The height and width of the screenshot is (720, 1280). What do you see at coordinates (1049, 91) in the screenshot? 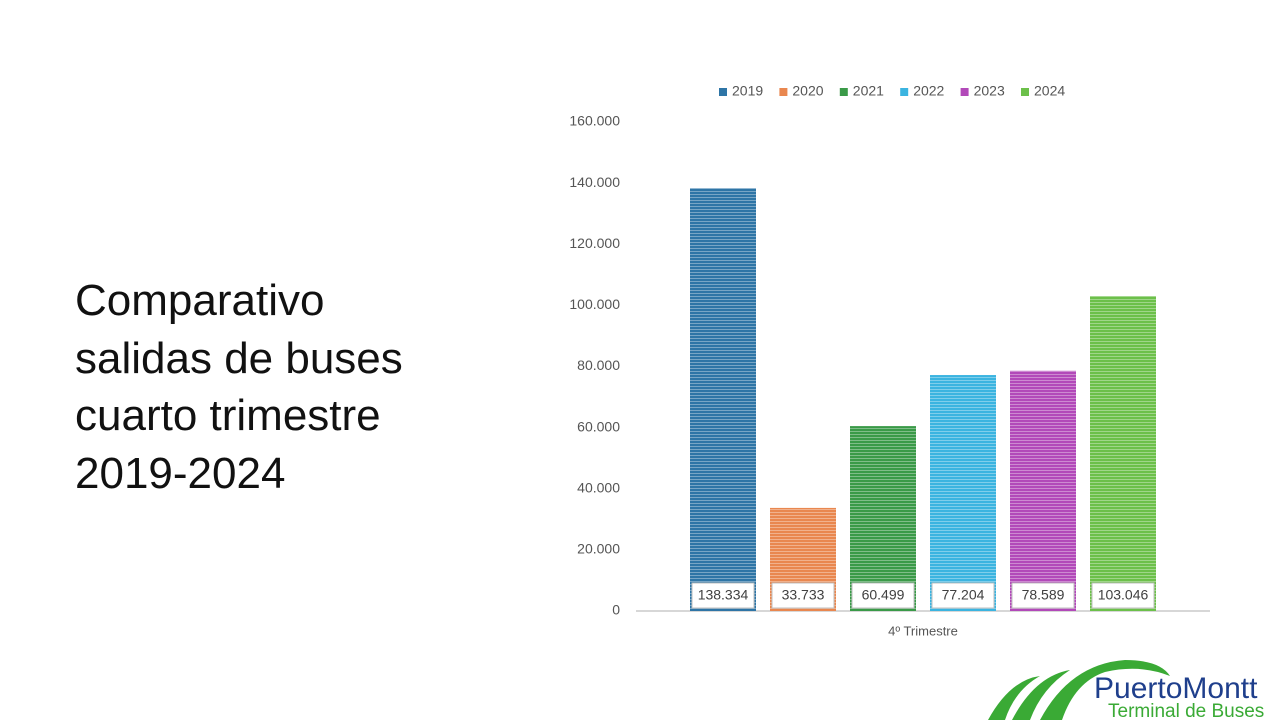
I see `legend-label: 2024` at bounding box center [1049, 91].